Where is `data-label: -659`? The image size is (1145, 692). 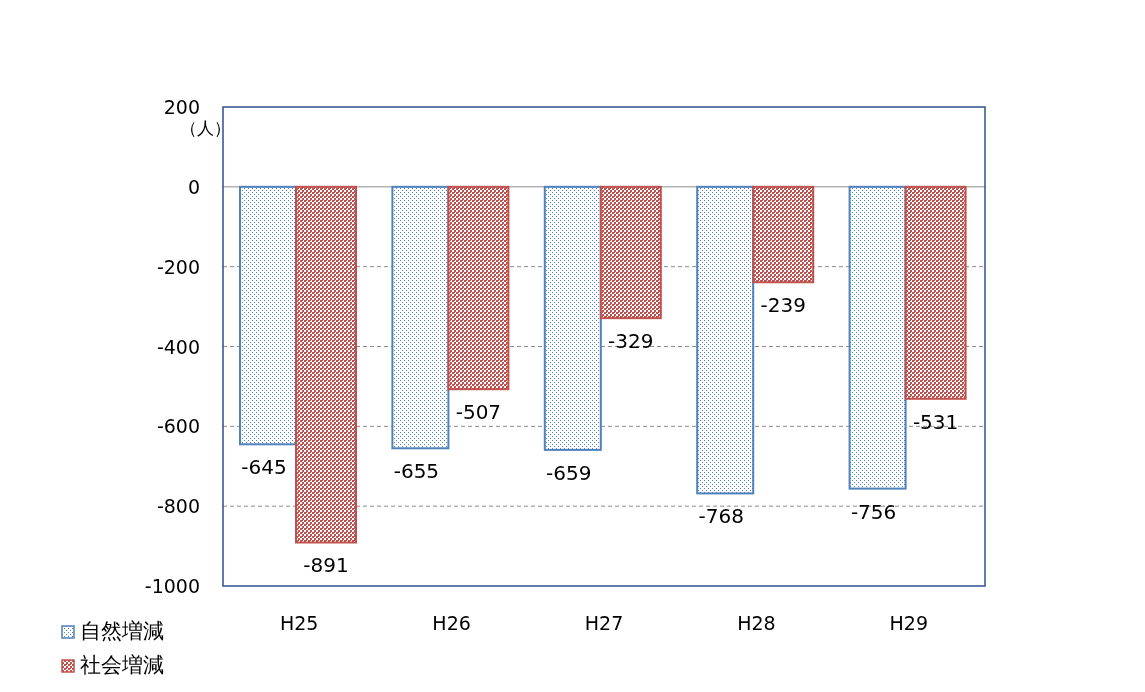
data-label: -659 is located at coordinates (569, 472).